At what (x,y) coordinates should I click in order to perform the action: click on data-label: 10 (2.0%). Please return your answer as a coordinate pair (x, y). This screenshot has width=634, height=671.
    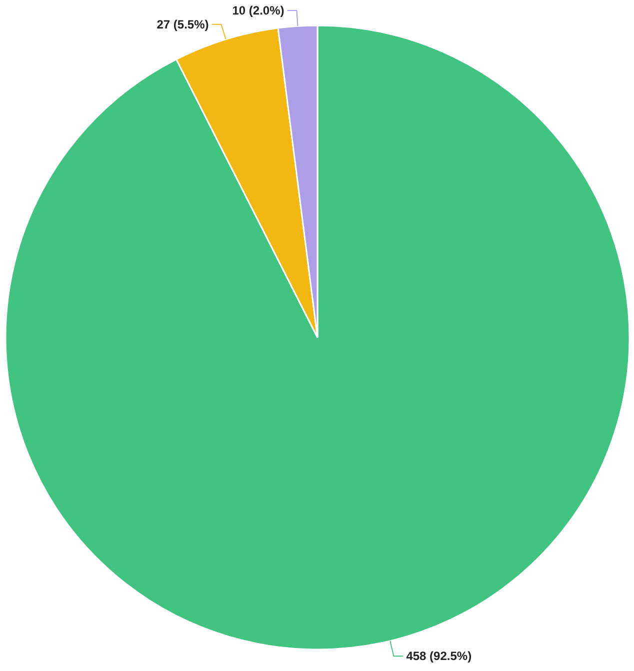
    Looking at the image, I should click on (258, 11).